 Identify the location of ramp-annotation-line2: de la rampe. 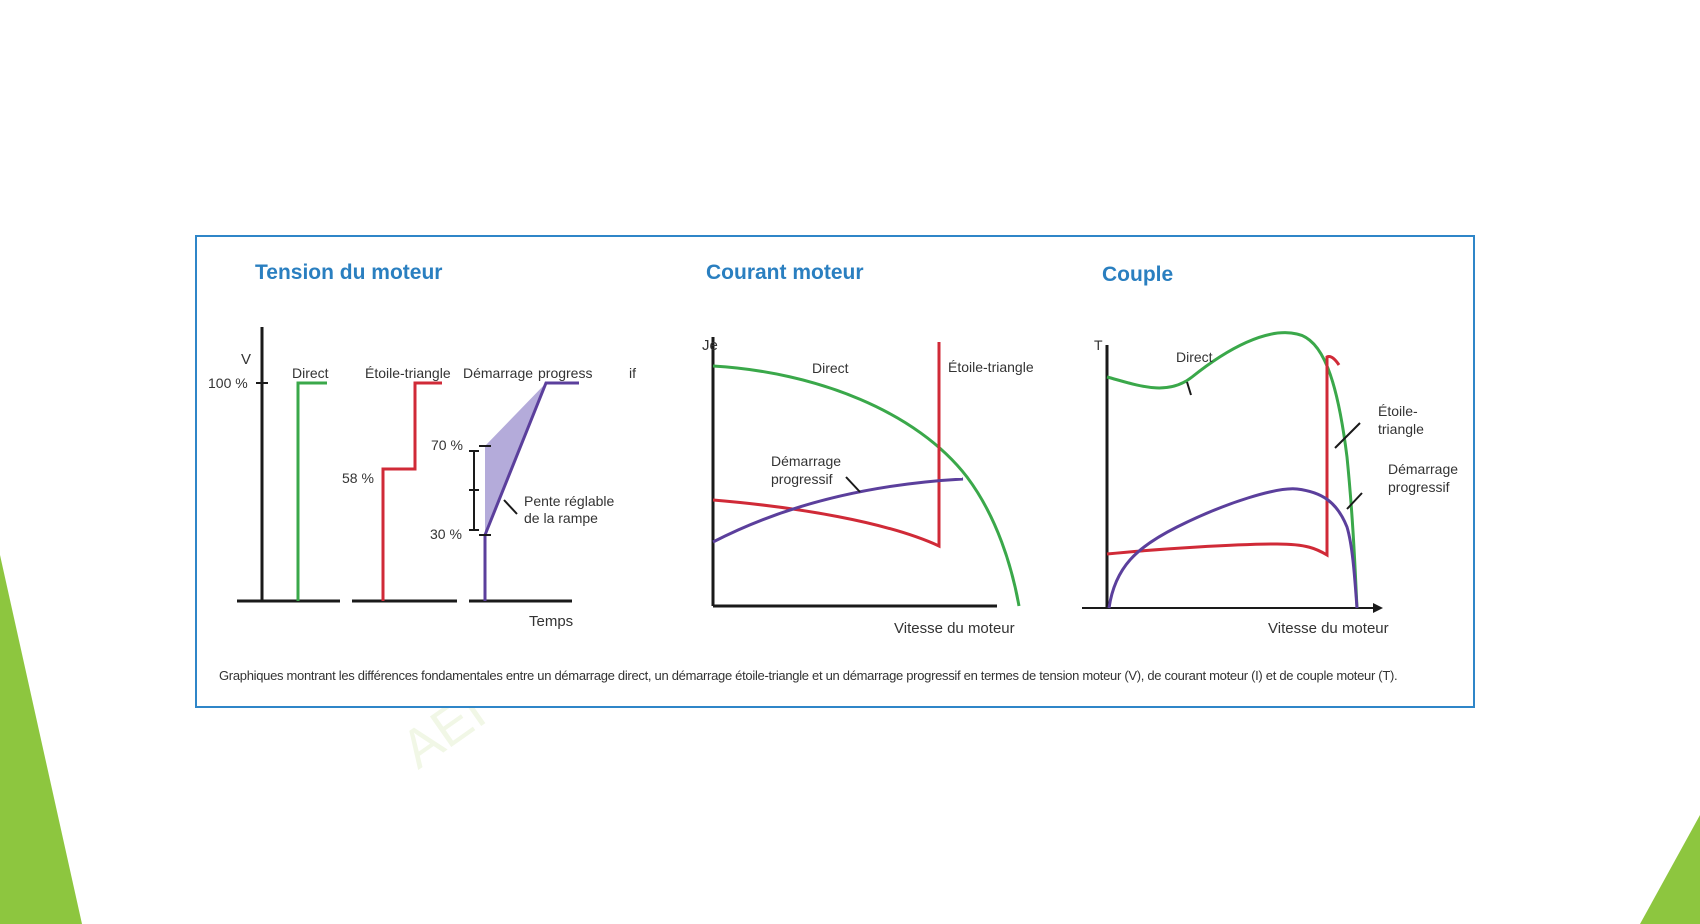
(561, 518).